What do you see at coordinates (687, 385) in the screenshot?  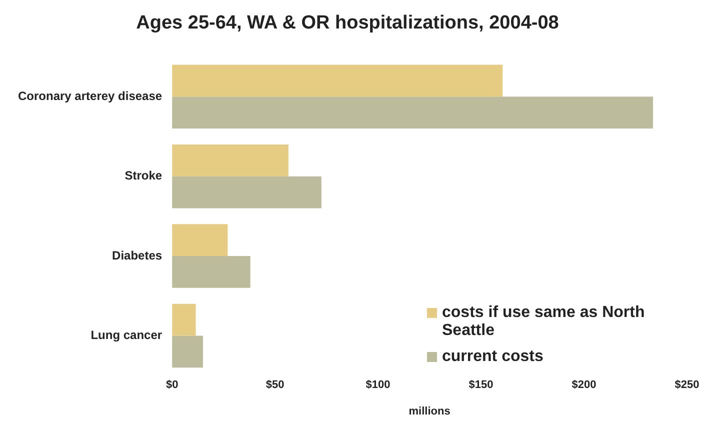 I see `x-tick-label: $250` at bounding box center [687, 385].